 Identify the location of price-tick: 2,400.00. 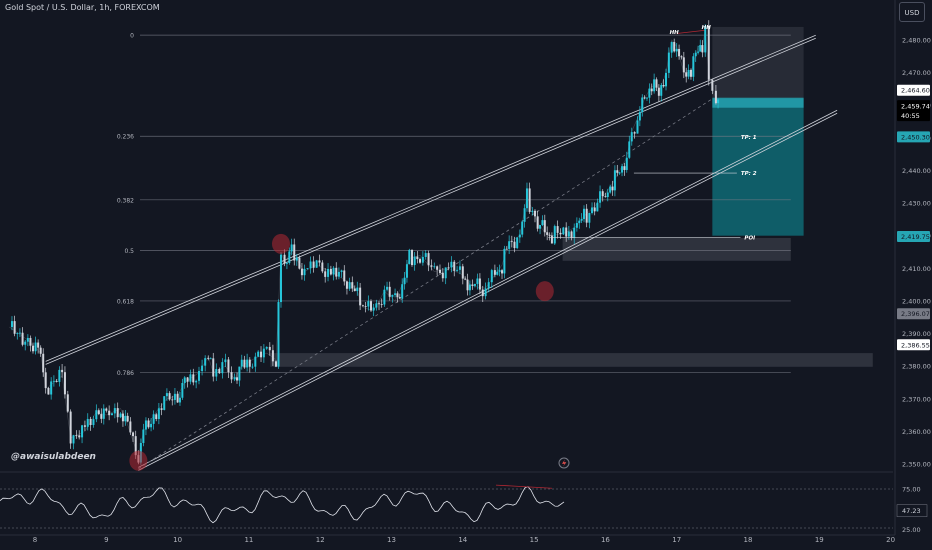
(916, 301).